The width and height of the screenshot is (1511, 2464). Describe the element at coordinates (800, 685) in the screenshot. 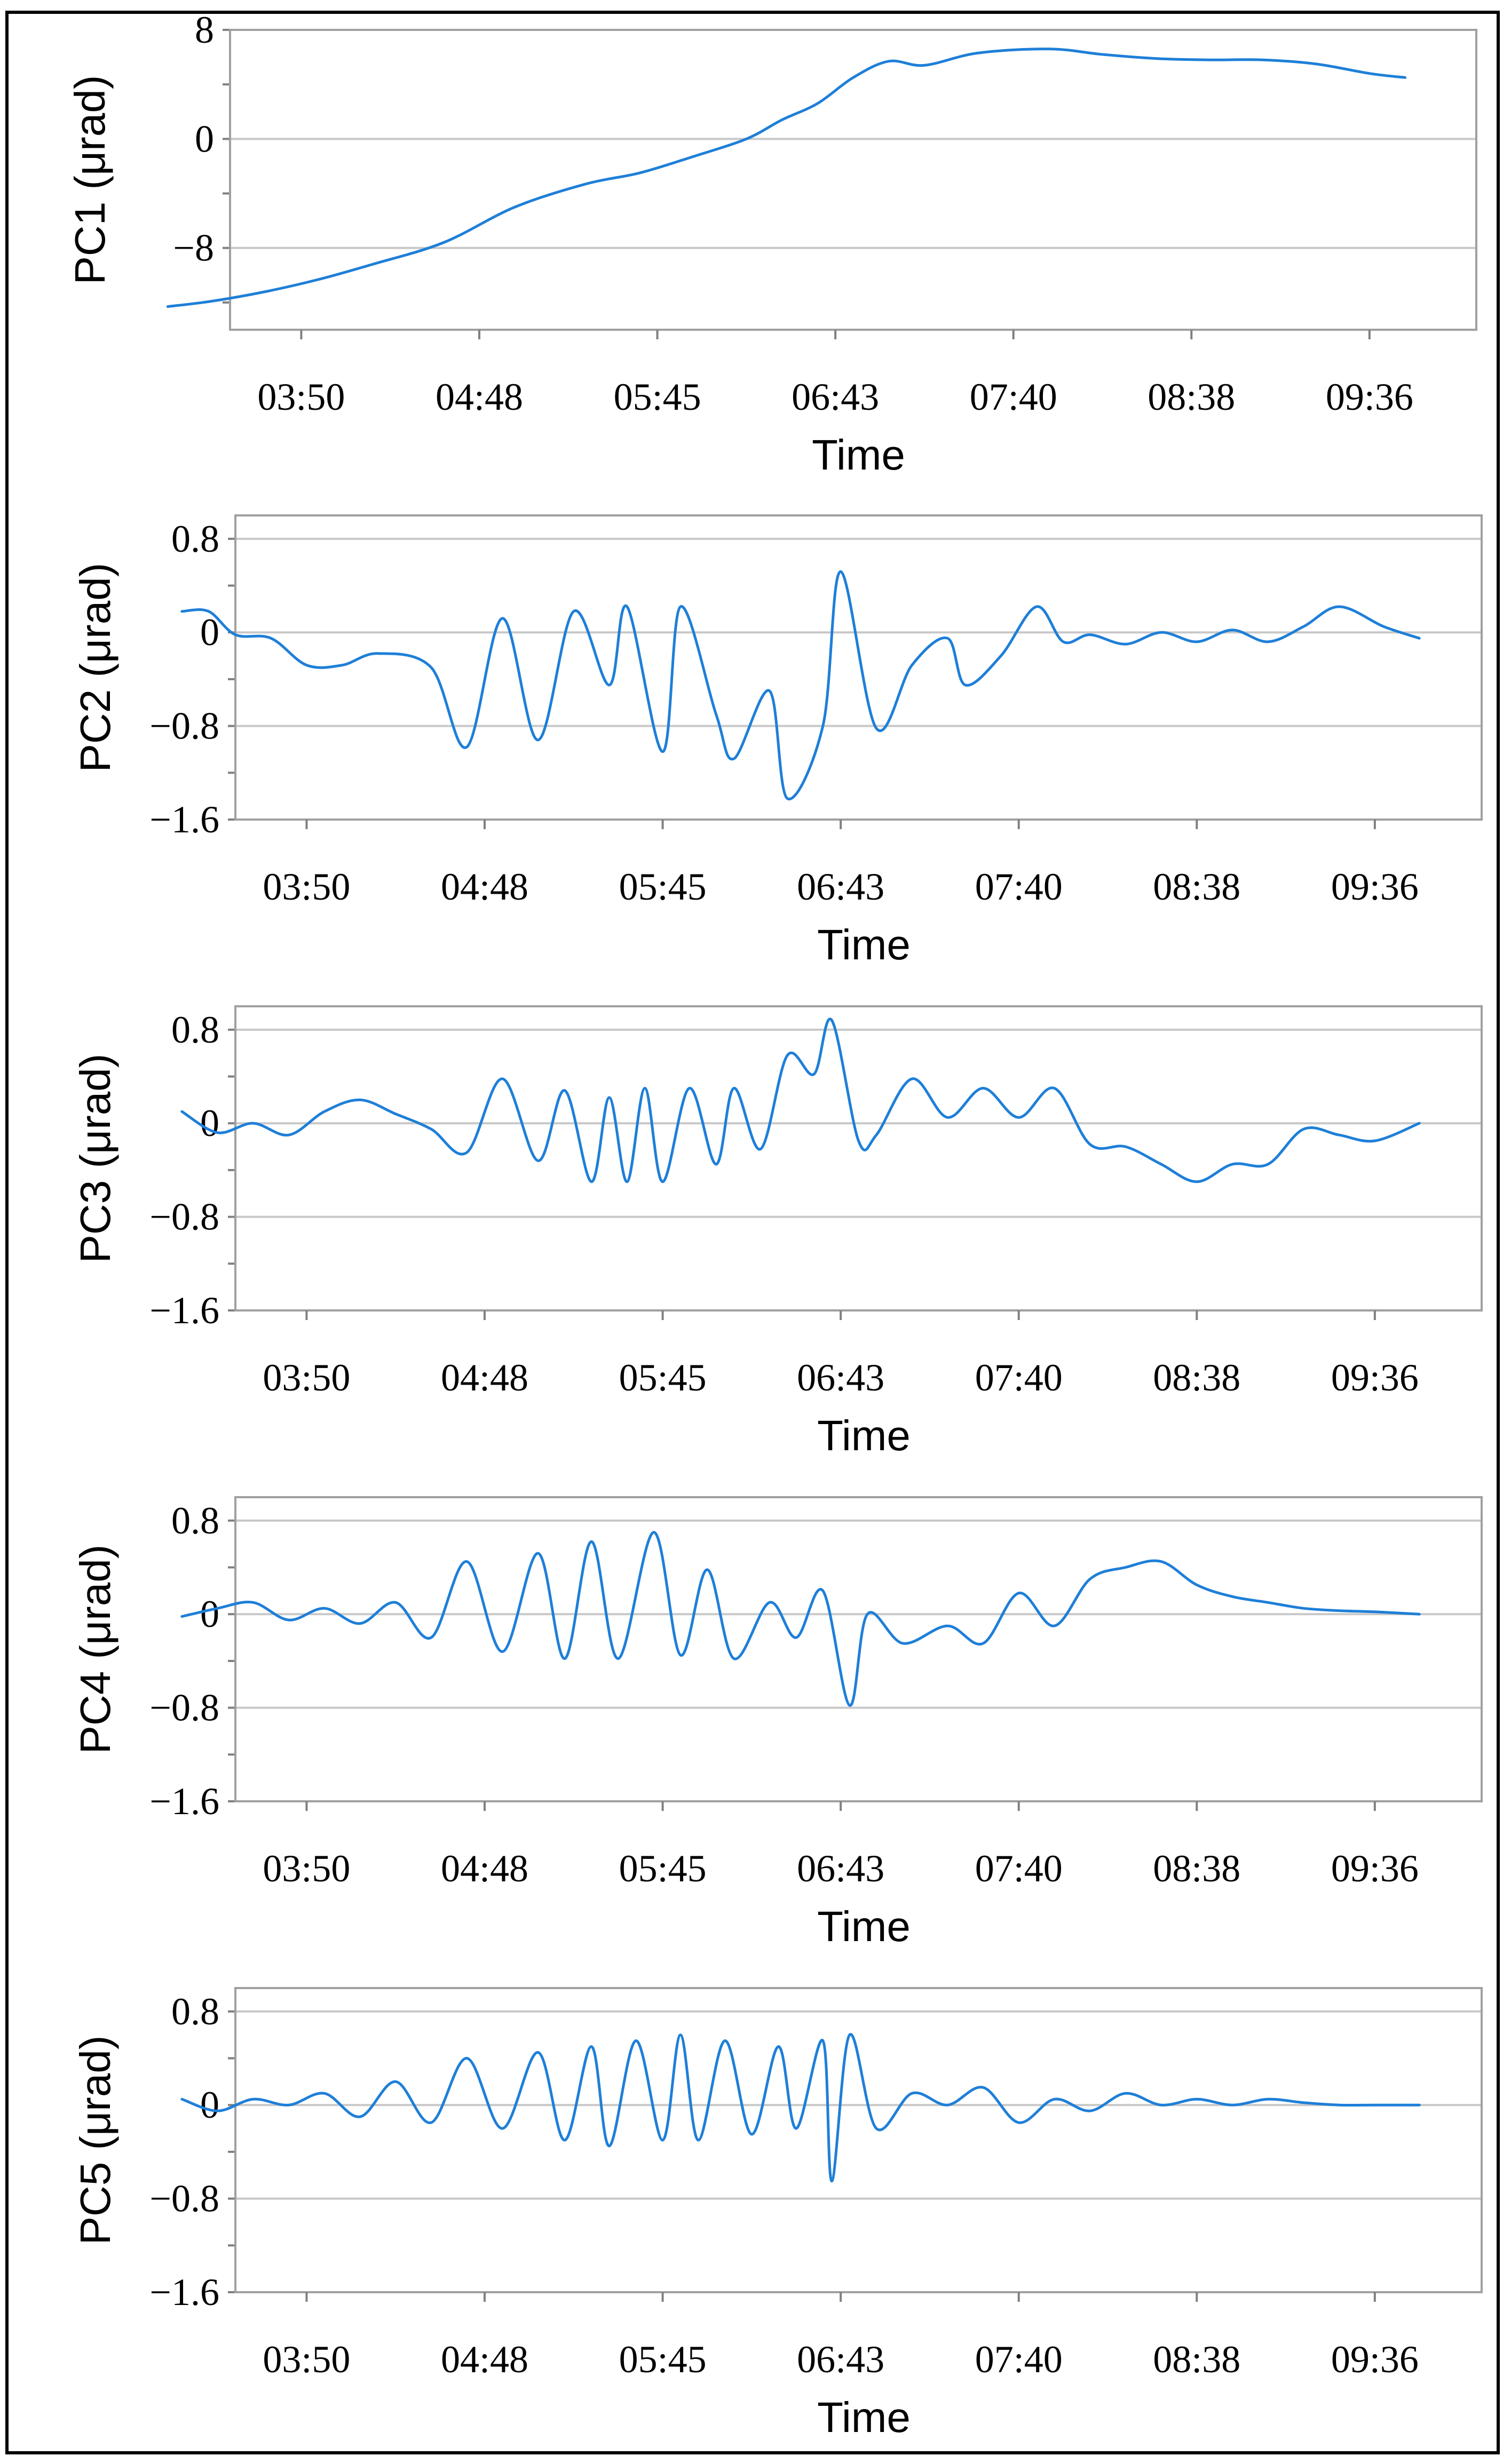

I see `series-line-pc2` at that location.